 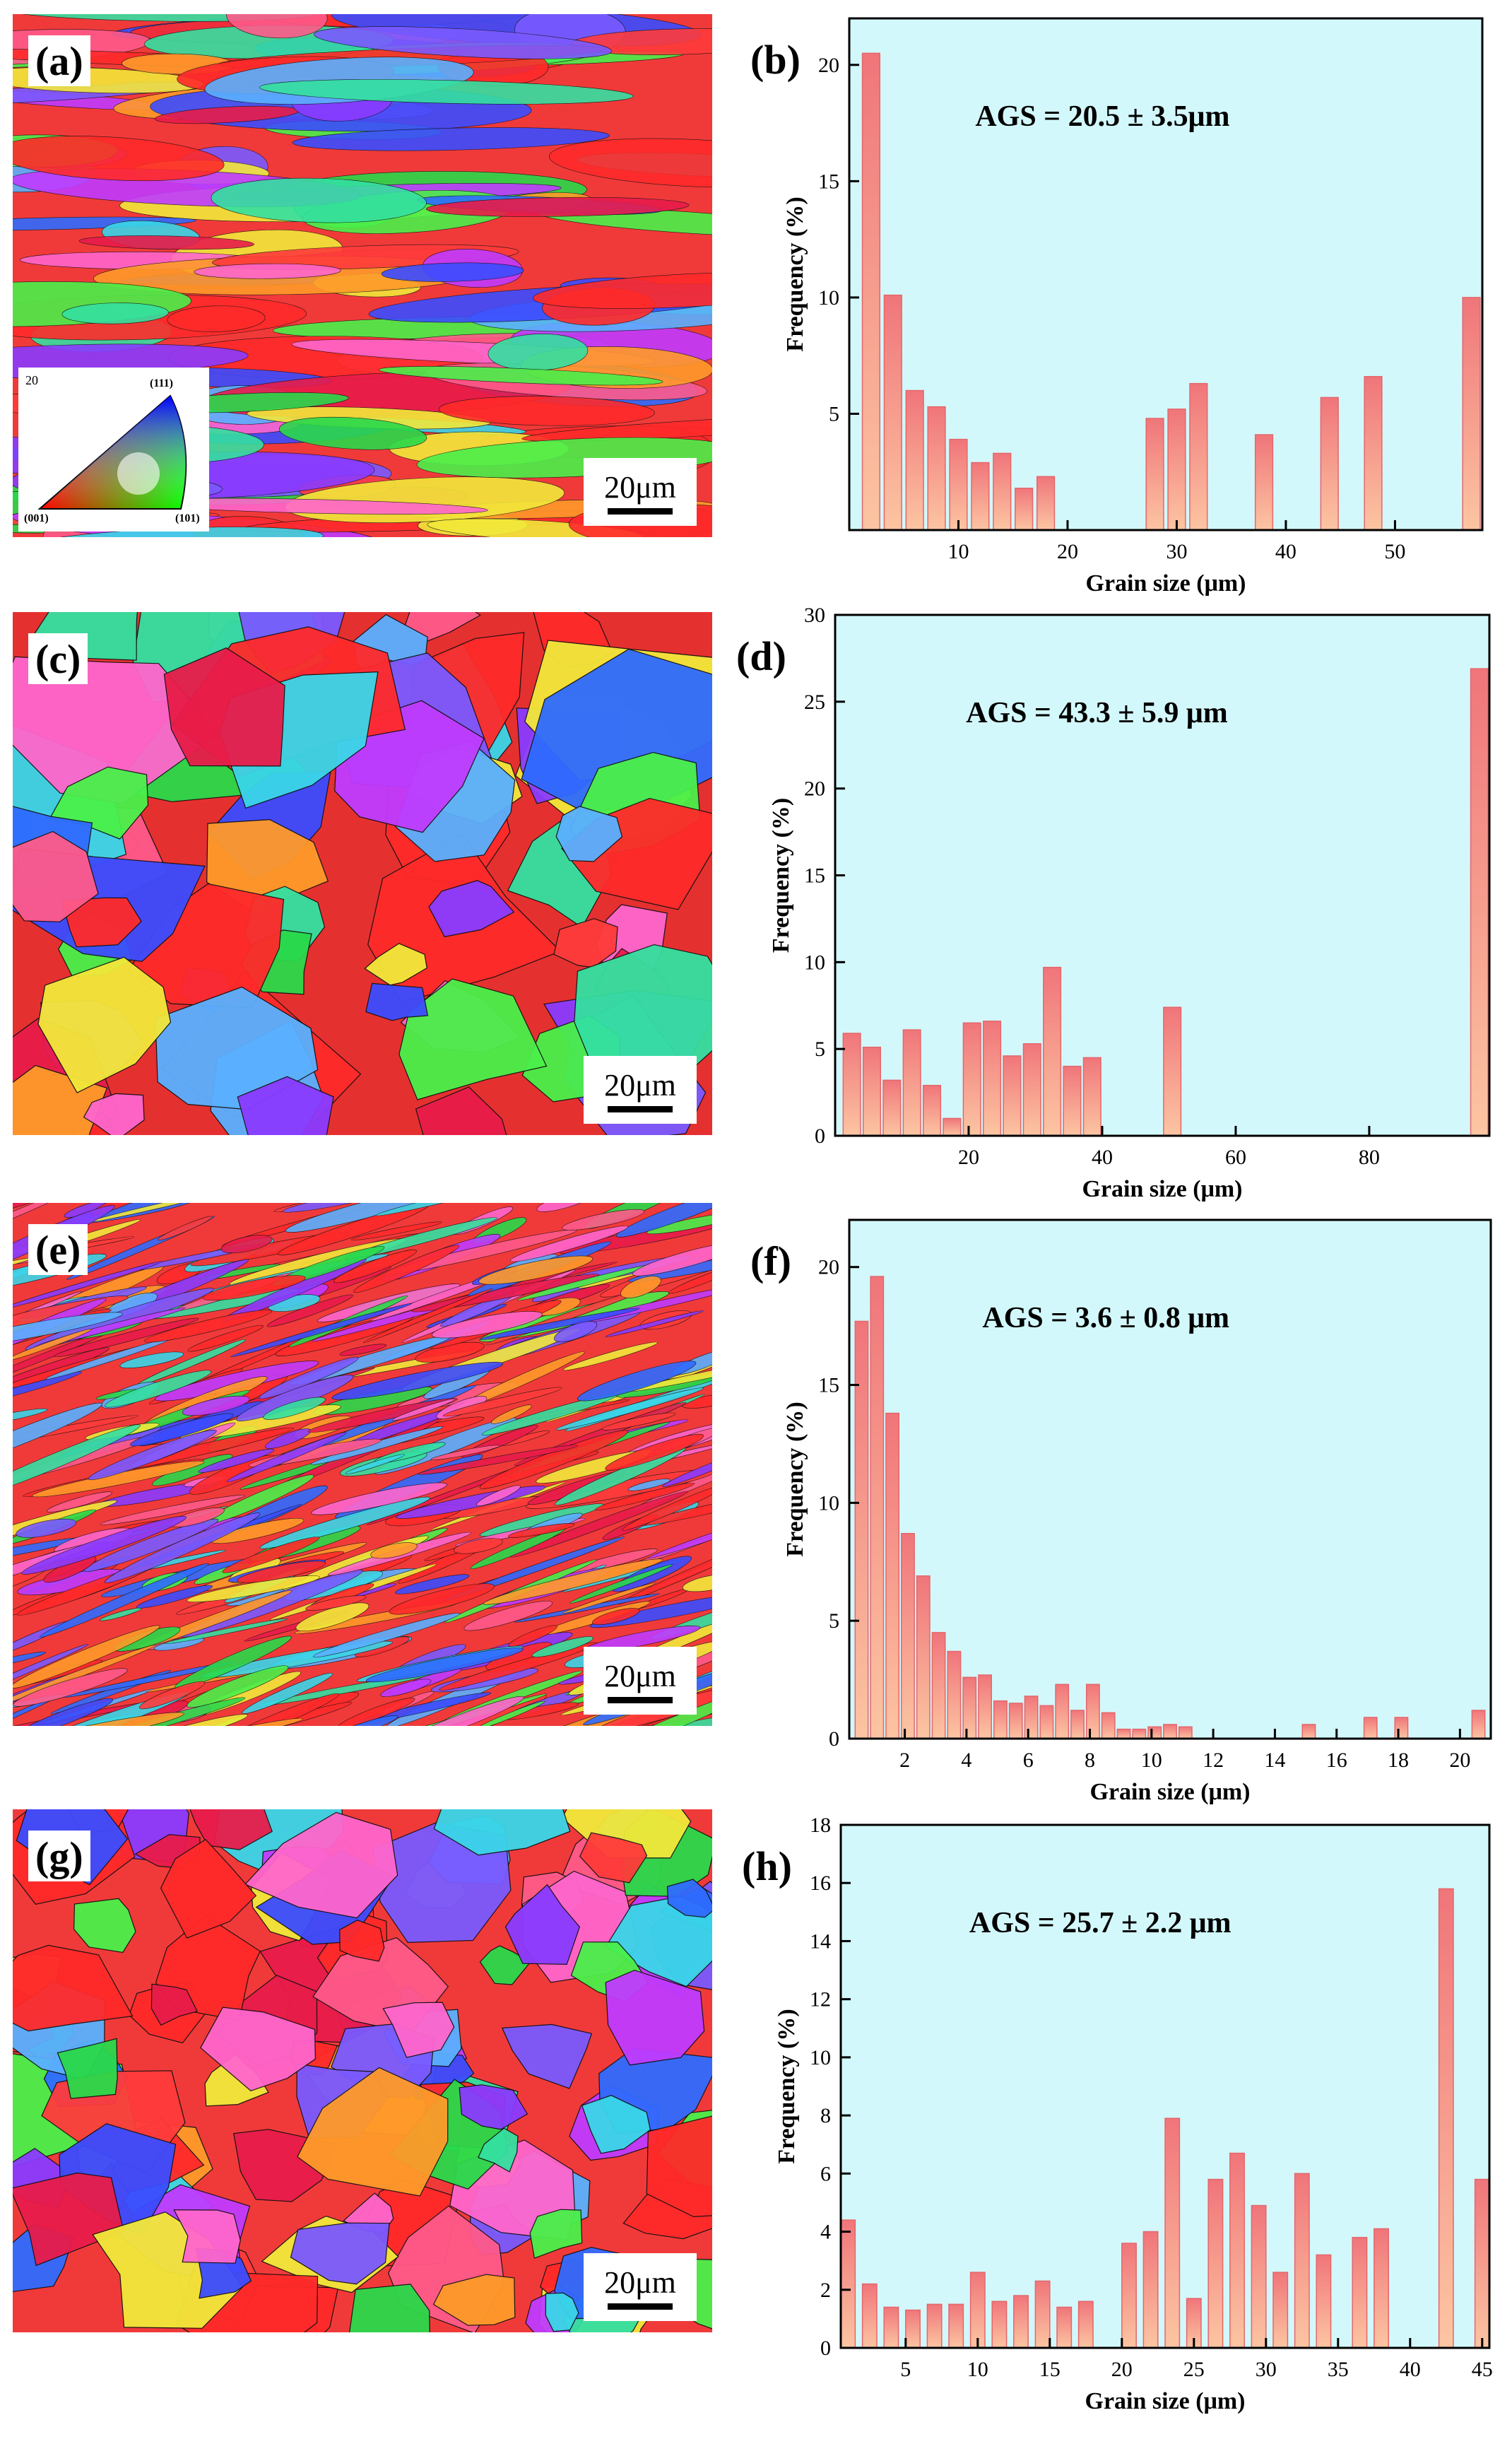 I want to click on ipf-color-key: 20 (111) (001) (101), so click(x=113, y=449).